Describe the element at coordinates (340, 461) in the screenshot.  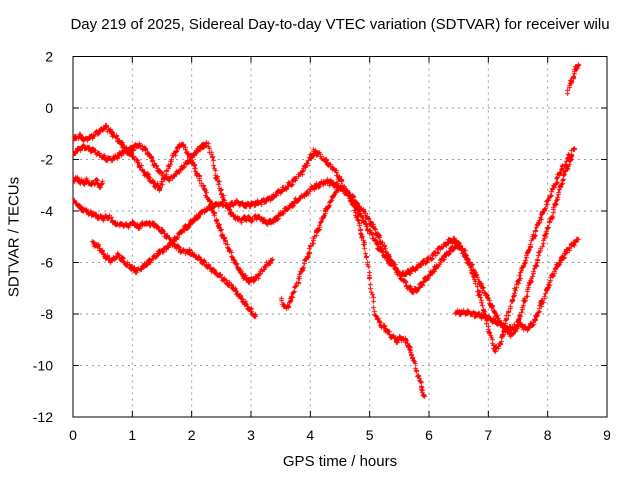
I see `x-axis-label: GPS time / hours` at that location.